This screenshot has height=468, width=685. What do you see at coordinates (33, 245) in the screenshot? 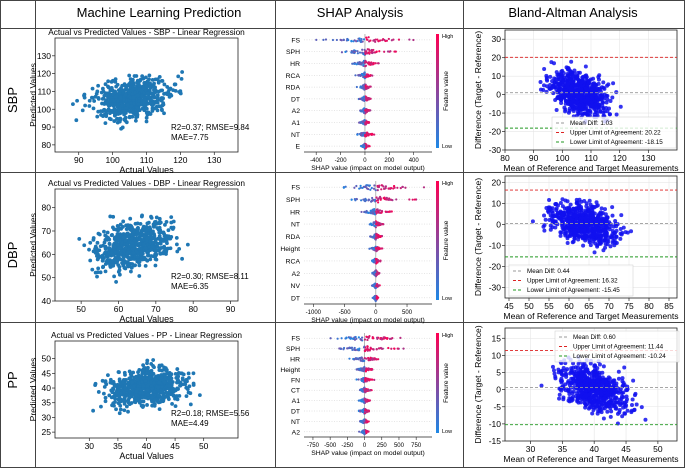
I see `y-axis-label: Predicted Values` at bounding box center [33, 245].